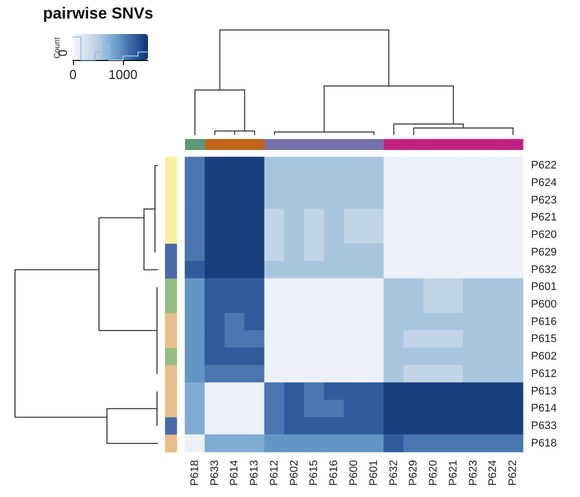 This screenshot has height=497, width=580. Describe the element at coordinates (274, 473) in the screenshot. I see `x-tick-label: P612` at that location.